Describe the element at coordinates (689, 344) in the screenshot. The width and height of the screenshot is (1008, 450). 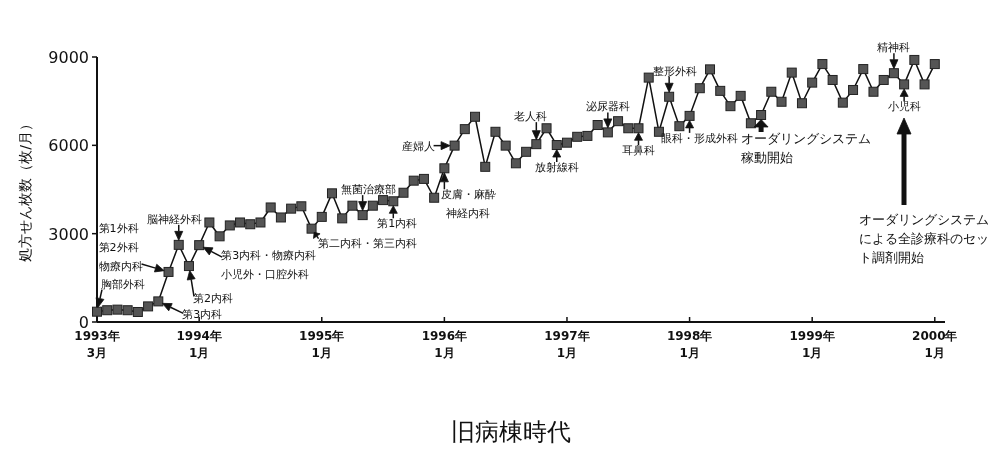
I see `x-tick-label: 1998年 1月` at that location.